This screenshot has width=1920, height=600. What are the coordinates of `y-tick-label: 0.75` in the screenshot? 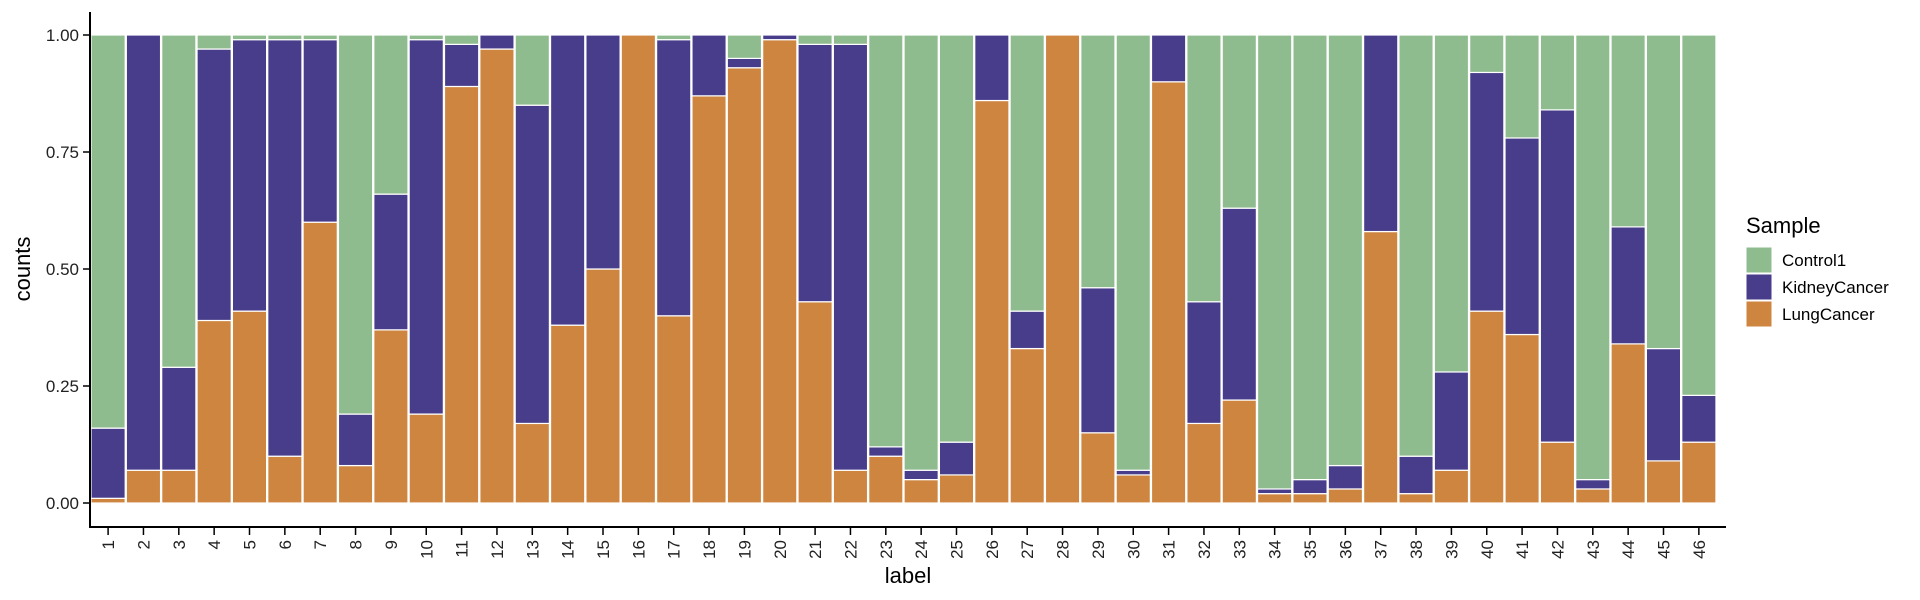 It's located at (62, 152).